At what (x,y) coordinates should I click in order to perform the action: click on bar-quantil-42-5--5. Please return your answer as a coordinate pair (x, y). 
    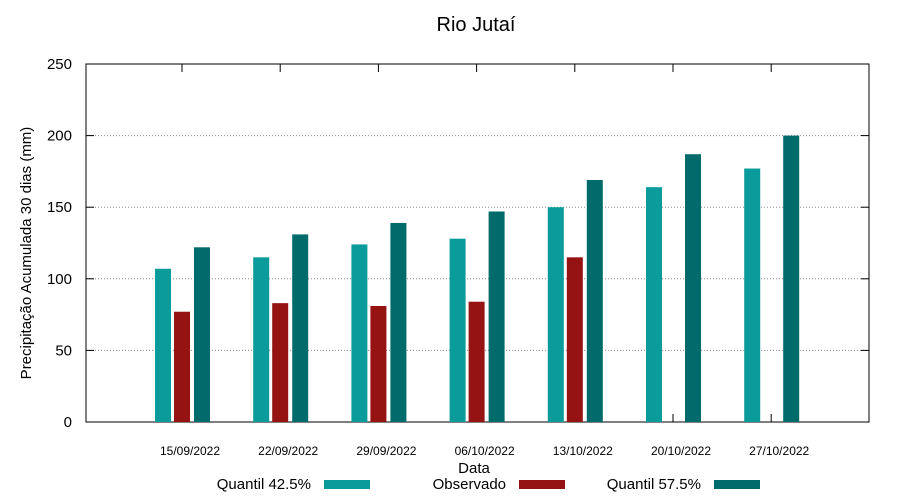
    Looking at the image, I should click on (654, 304).